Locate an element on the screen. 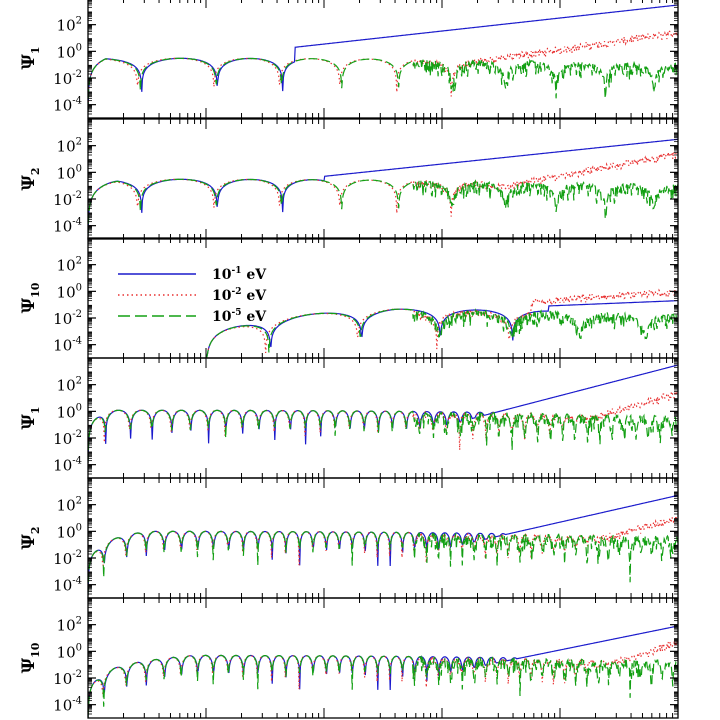  panel-frame is located at coordinates (383, 418).